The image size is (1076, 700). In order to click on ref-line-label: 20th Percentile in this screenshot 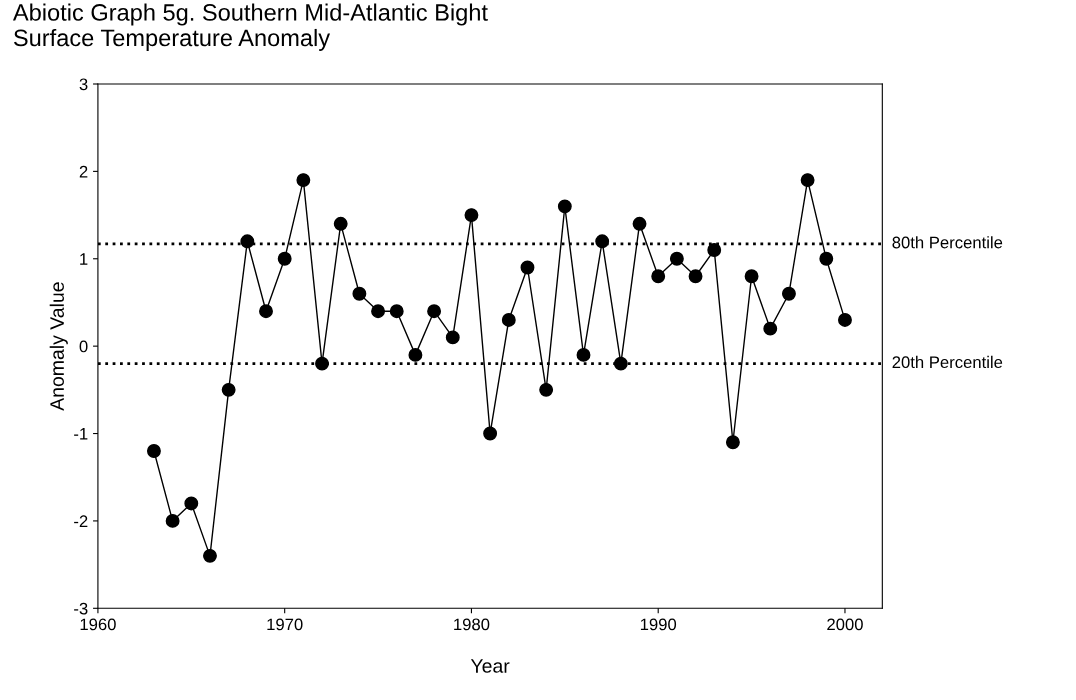, I will do `click(947, 362)`.